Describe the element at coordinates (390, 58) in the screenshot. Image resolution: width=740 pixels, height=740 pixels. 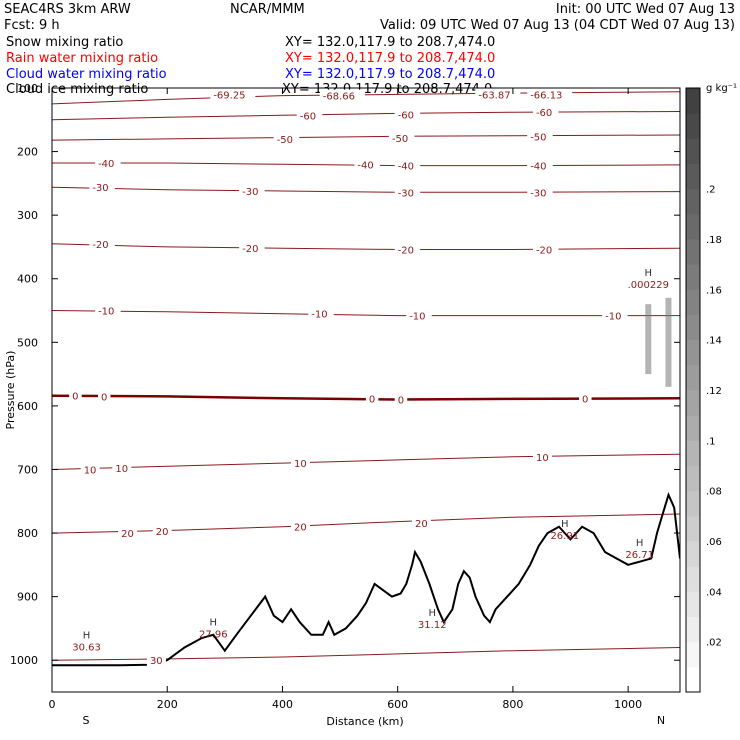
I see `field-xy-rain: XY= 132.0,117.9 to 208.7,474.0` at that location.